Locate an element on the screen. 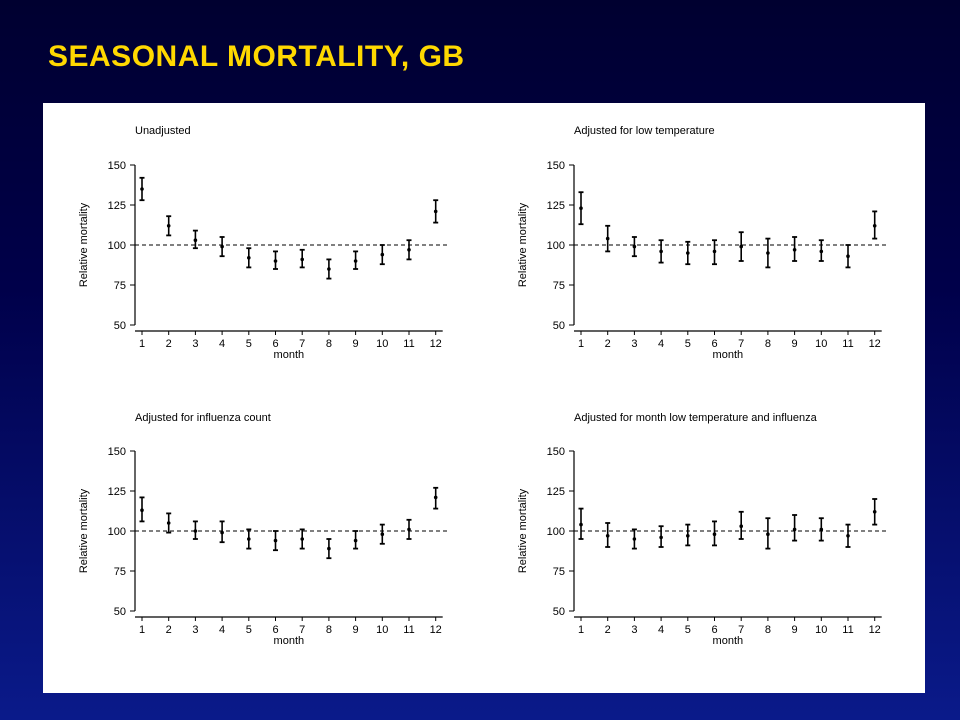 The width and height of the screenshot is (960, 720). chart-title: Unadjusted is located at coordinates (163, 131).